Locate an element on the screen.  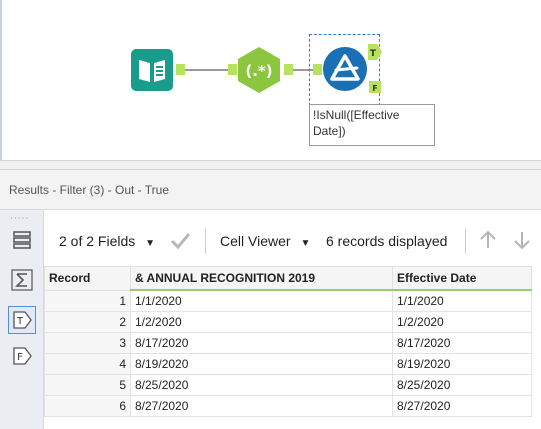
table-row: 3 8/17/2020 8/17/2020 is located at coordinates (288, 343).